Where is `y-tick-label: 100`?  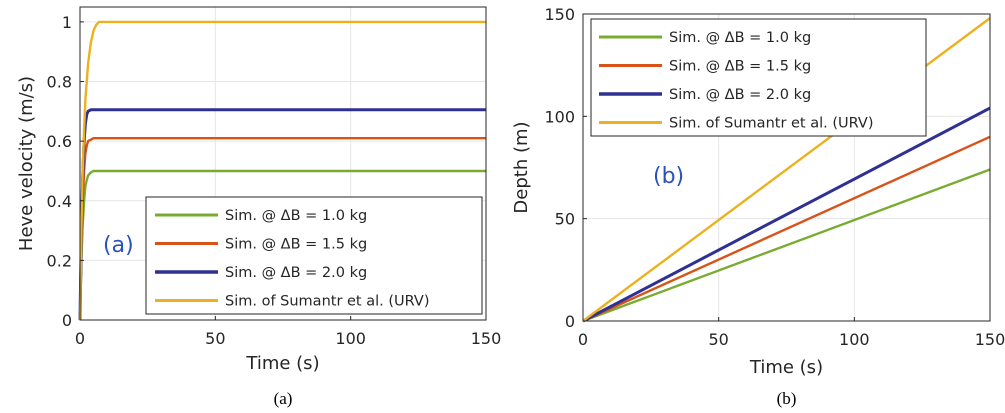 y-tick-label: 100 is located at coordinates (559, 116).